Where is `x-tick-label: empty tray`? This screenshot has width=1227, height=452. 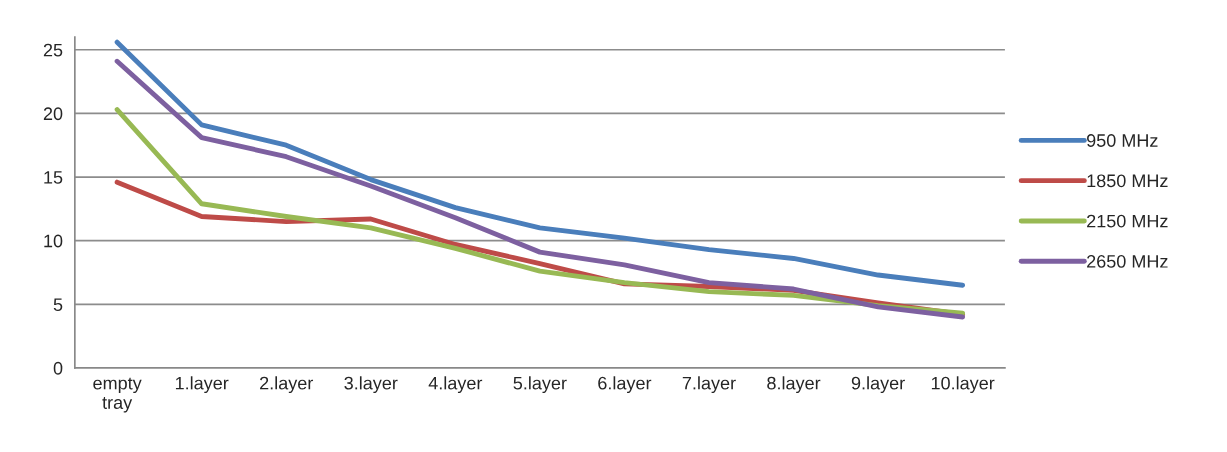
x-tick-label: empty tray is located at coordinates (117, 395).